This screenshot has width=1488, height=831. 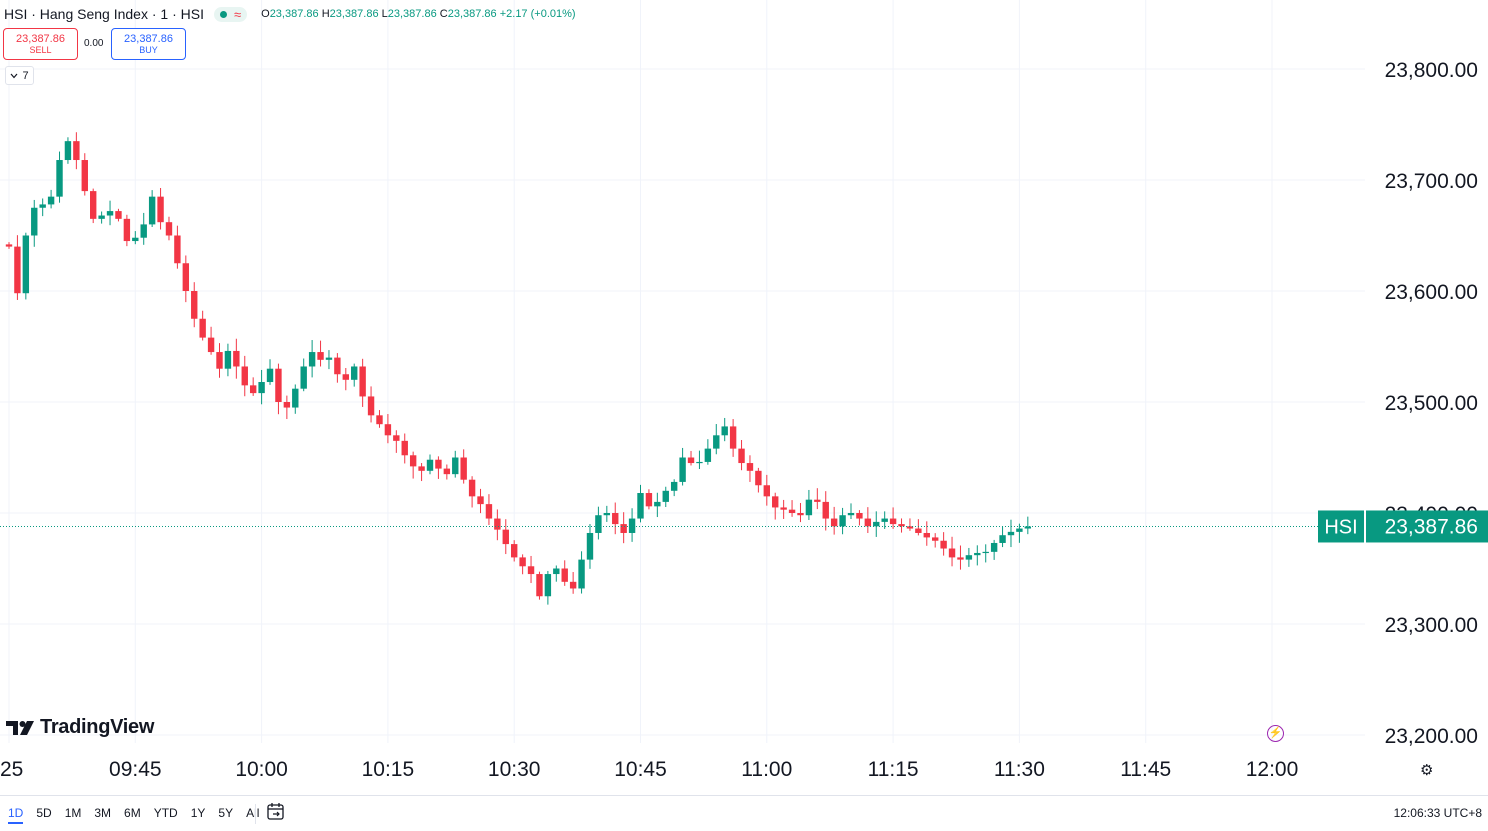 What do you see at coordinates (514, 769) in the screenshot?
I see `time-tick-label: 10:30` at bounding box center [514, 769].